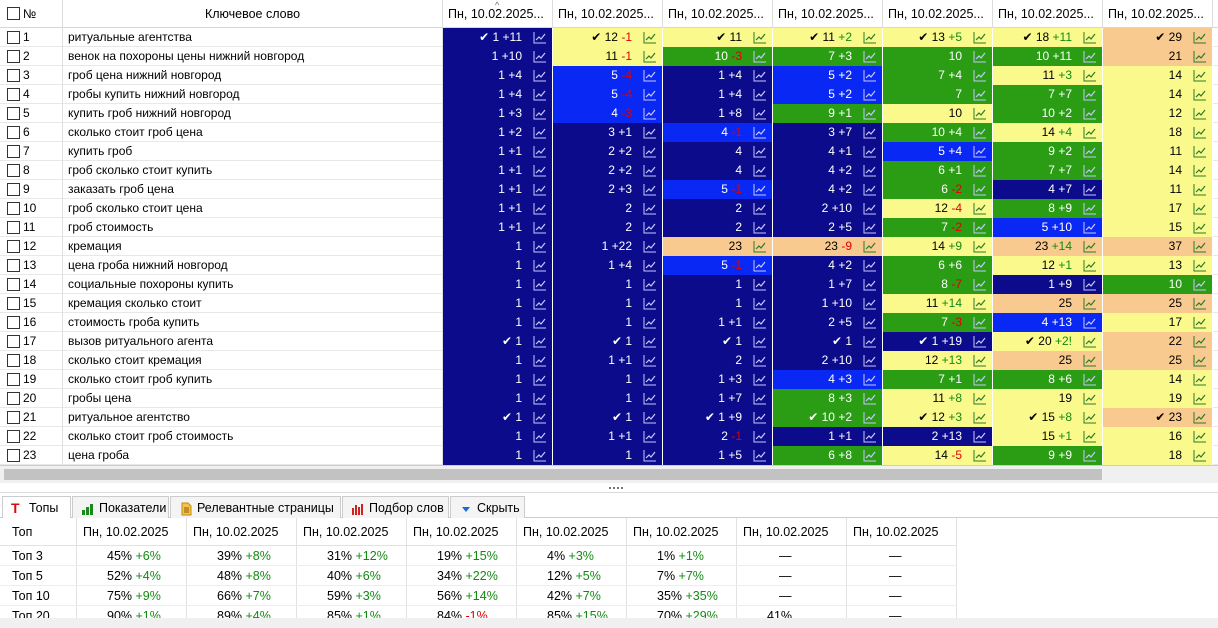 The height and width of the screenshot is (628, 1218). I want to click on position-cell: 2, so click(718, 208).